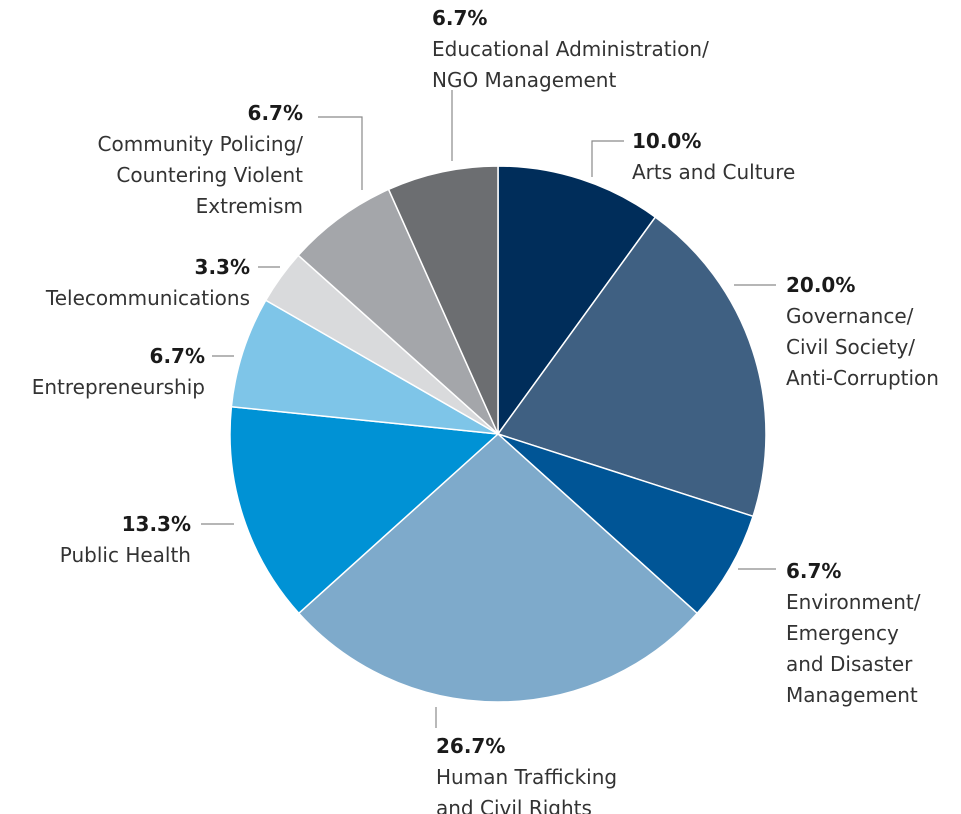 The image size is (961, 814). Describe the element at coordinates (850, 347) in the screenshot. I see `slice-category-label: Civil Society/` at that location.